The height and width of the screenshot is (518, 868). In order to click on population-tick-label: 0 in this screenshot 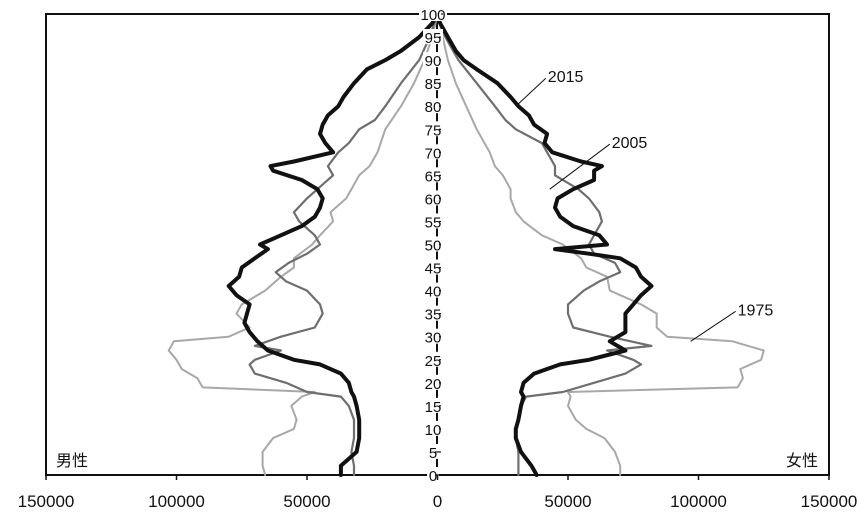, I will do `click(437, 501)`.